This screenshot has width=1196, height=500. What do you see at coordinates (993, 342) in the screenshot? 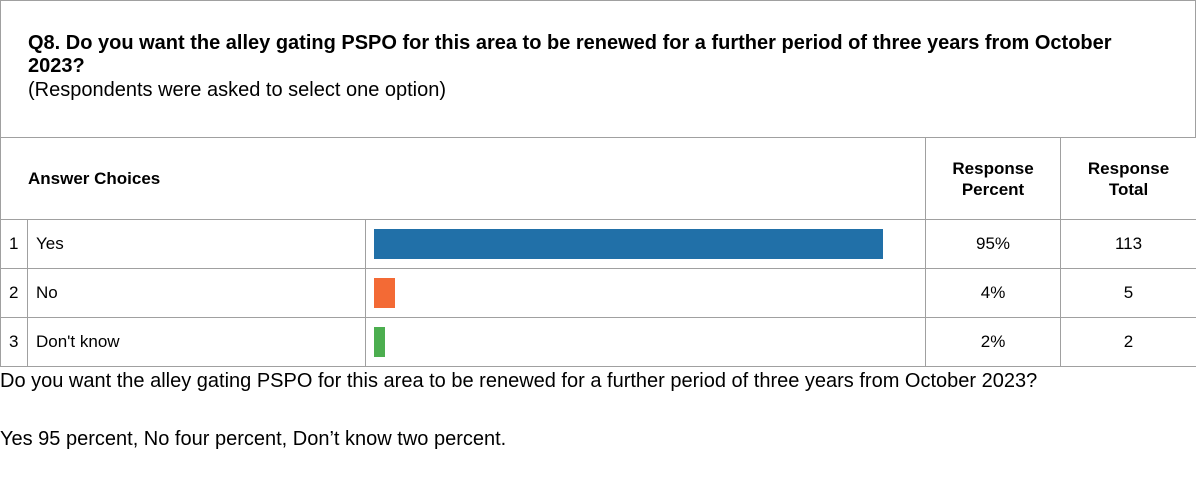
I see `response-percent: 2%` at bounding box center [993, 342].